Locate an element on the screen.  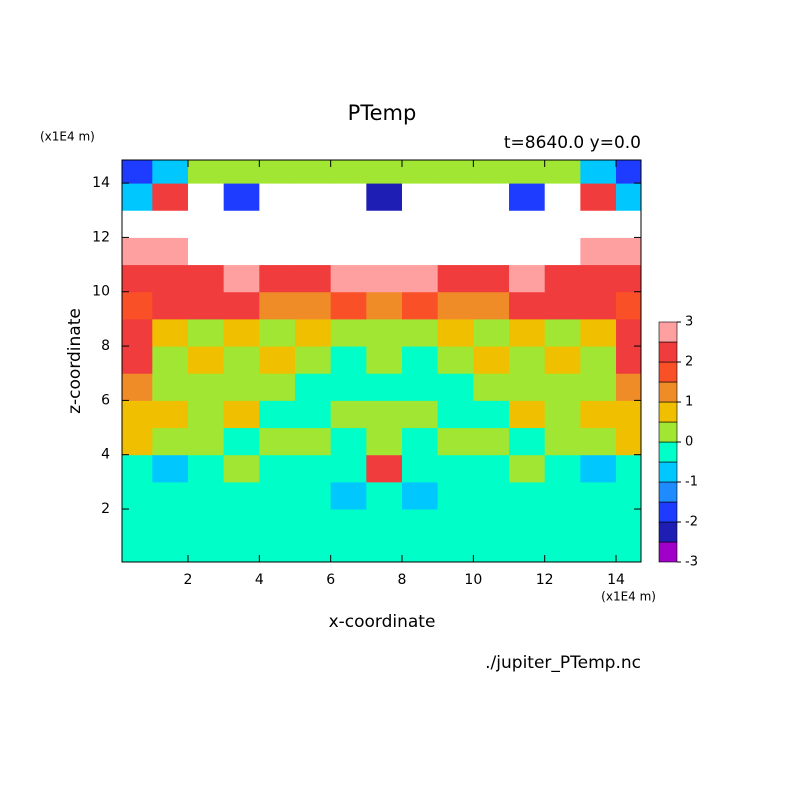
x-tick-label: 14 is located at coordinates (616, 580).